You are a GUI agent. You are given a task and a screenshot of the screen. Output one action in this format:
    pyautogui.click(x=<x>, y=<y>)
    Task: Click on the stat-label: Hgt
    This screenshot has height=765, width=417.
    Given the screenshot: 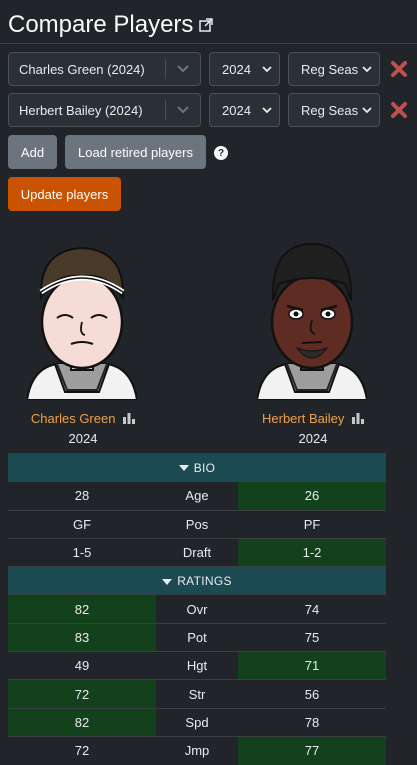 What is the action you would take?
    pyautogui.click(x=197, y=665)
    